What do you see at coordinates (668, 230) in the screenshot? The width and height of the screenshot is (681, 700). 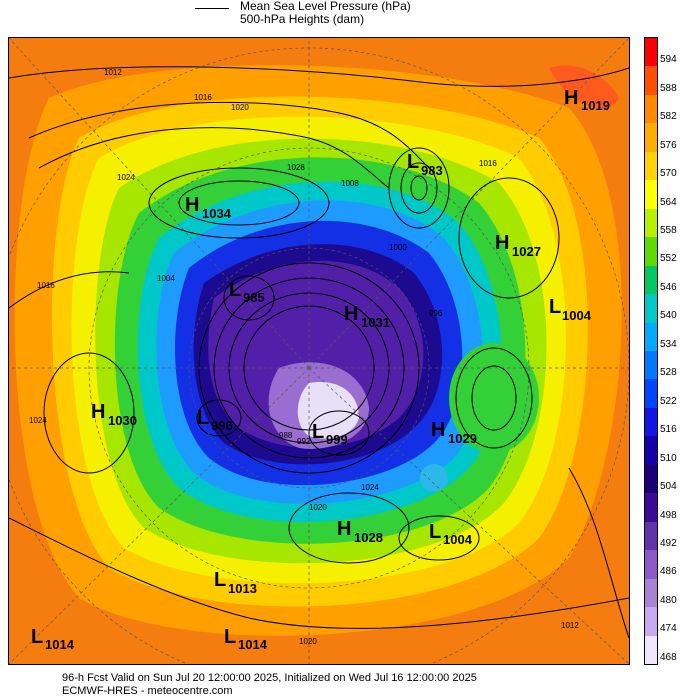 I see `colorbar-tick-label: 558` at bounding box center [668, 230].